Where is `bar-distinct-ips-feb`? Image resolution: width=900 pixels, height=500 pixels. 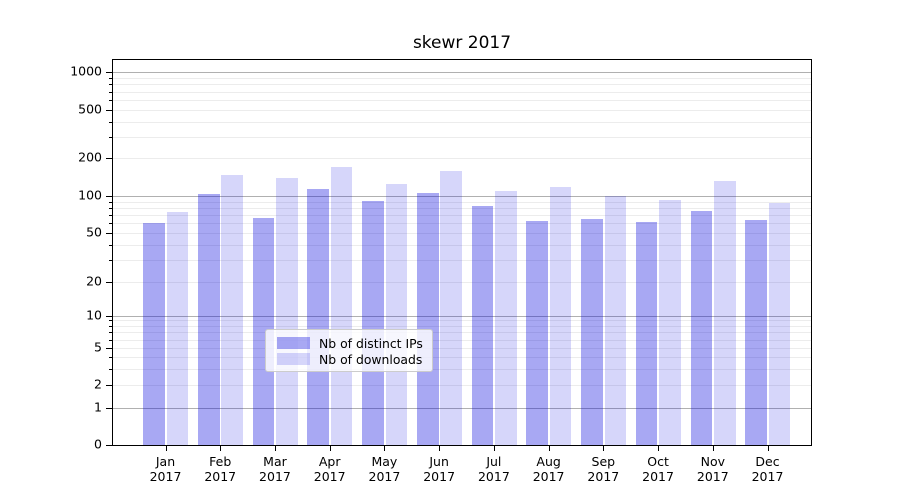
bar-distinct-ips-feb is located at coordinates (209, 319).